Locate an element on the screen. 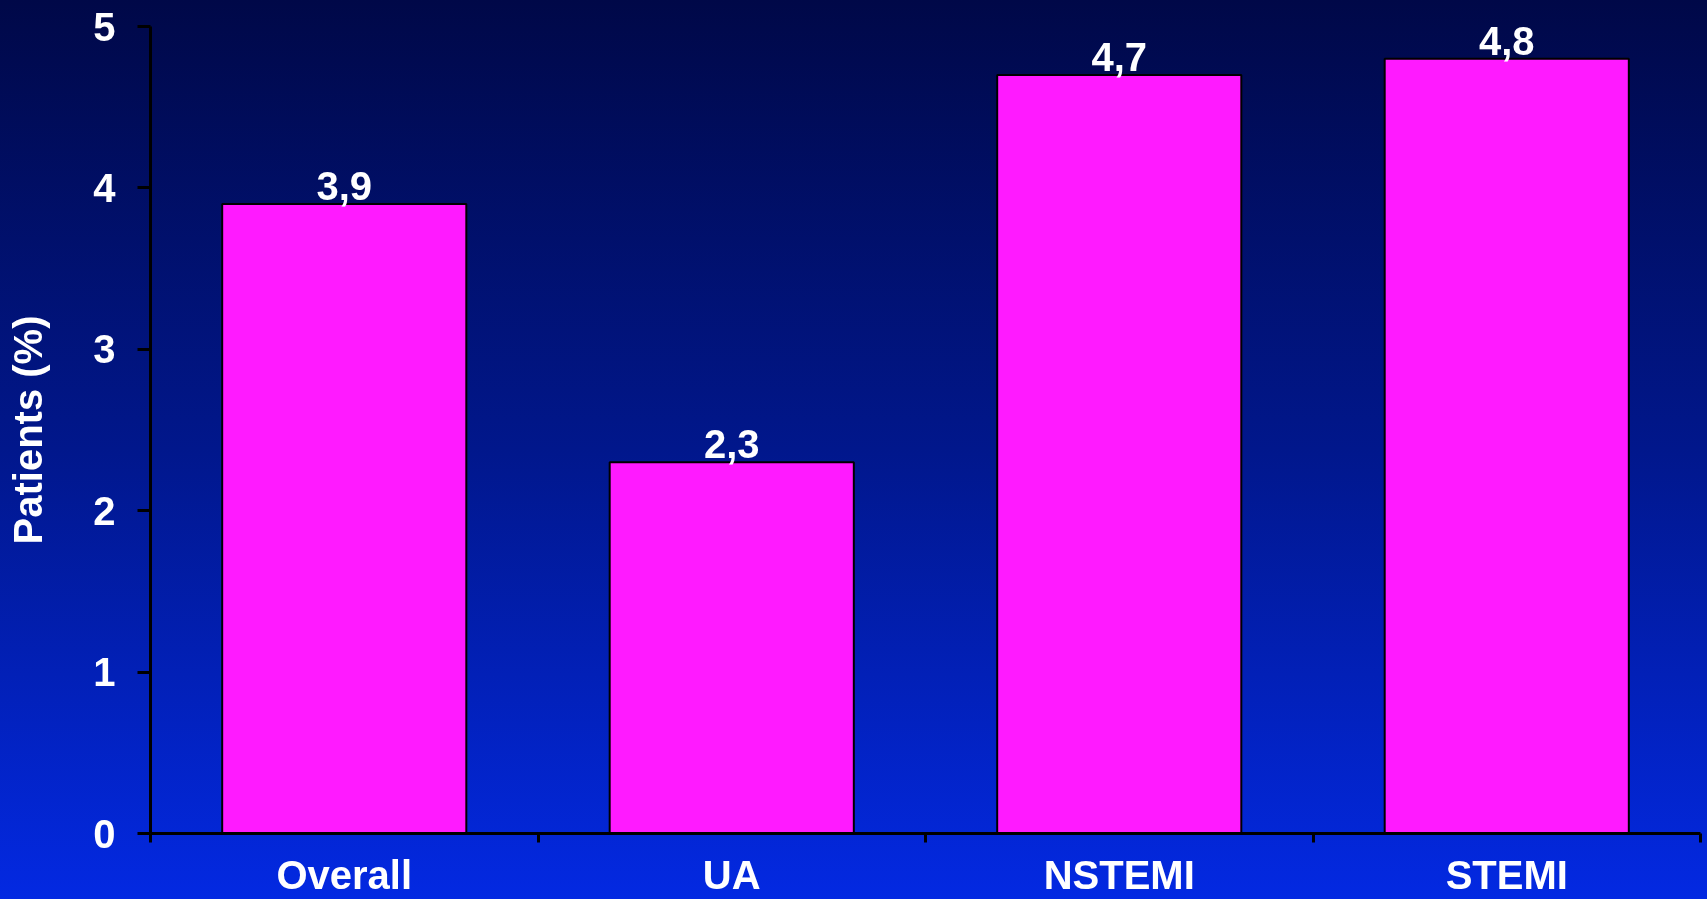  data-label: 4,8 is located at coordinates (1506, 40).